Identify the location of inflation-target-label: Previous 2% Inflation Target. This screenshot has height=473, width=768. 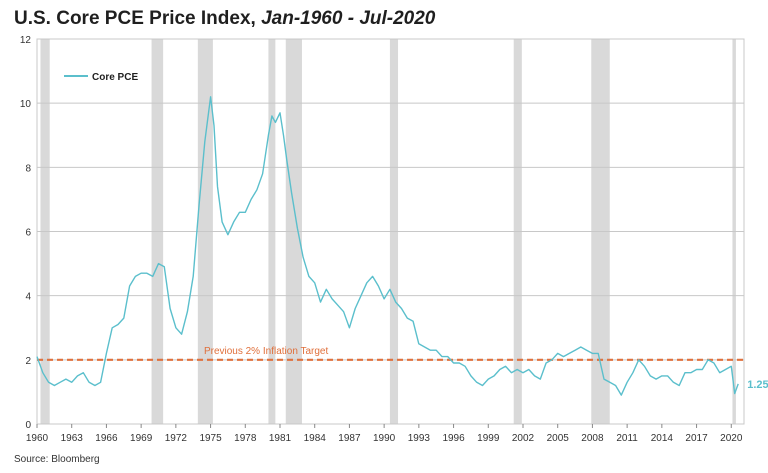
(266, 351).